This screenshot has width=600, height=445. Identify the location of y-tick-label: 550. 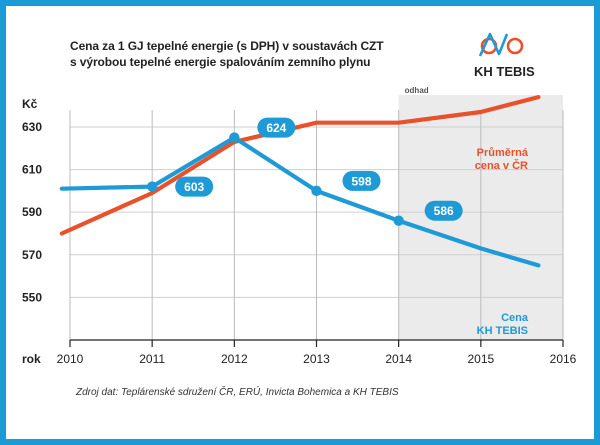
(32, 297).